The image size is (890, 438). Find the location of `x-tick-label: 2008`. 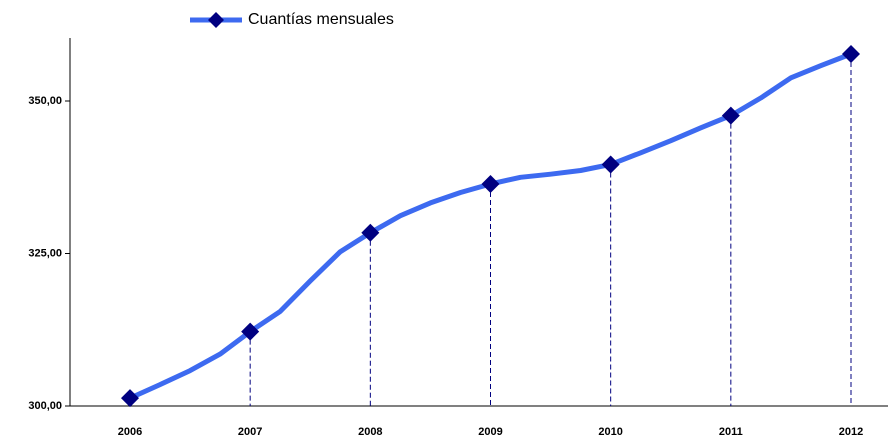

x-tick-label: 2008 is located at coordinates (370, 432).